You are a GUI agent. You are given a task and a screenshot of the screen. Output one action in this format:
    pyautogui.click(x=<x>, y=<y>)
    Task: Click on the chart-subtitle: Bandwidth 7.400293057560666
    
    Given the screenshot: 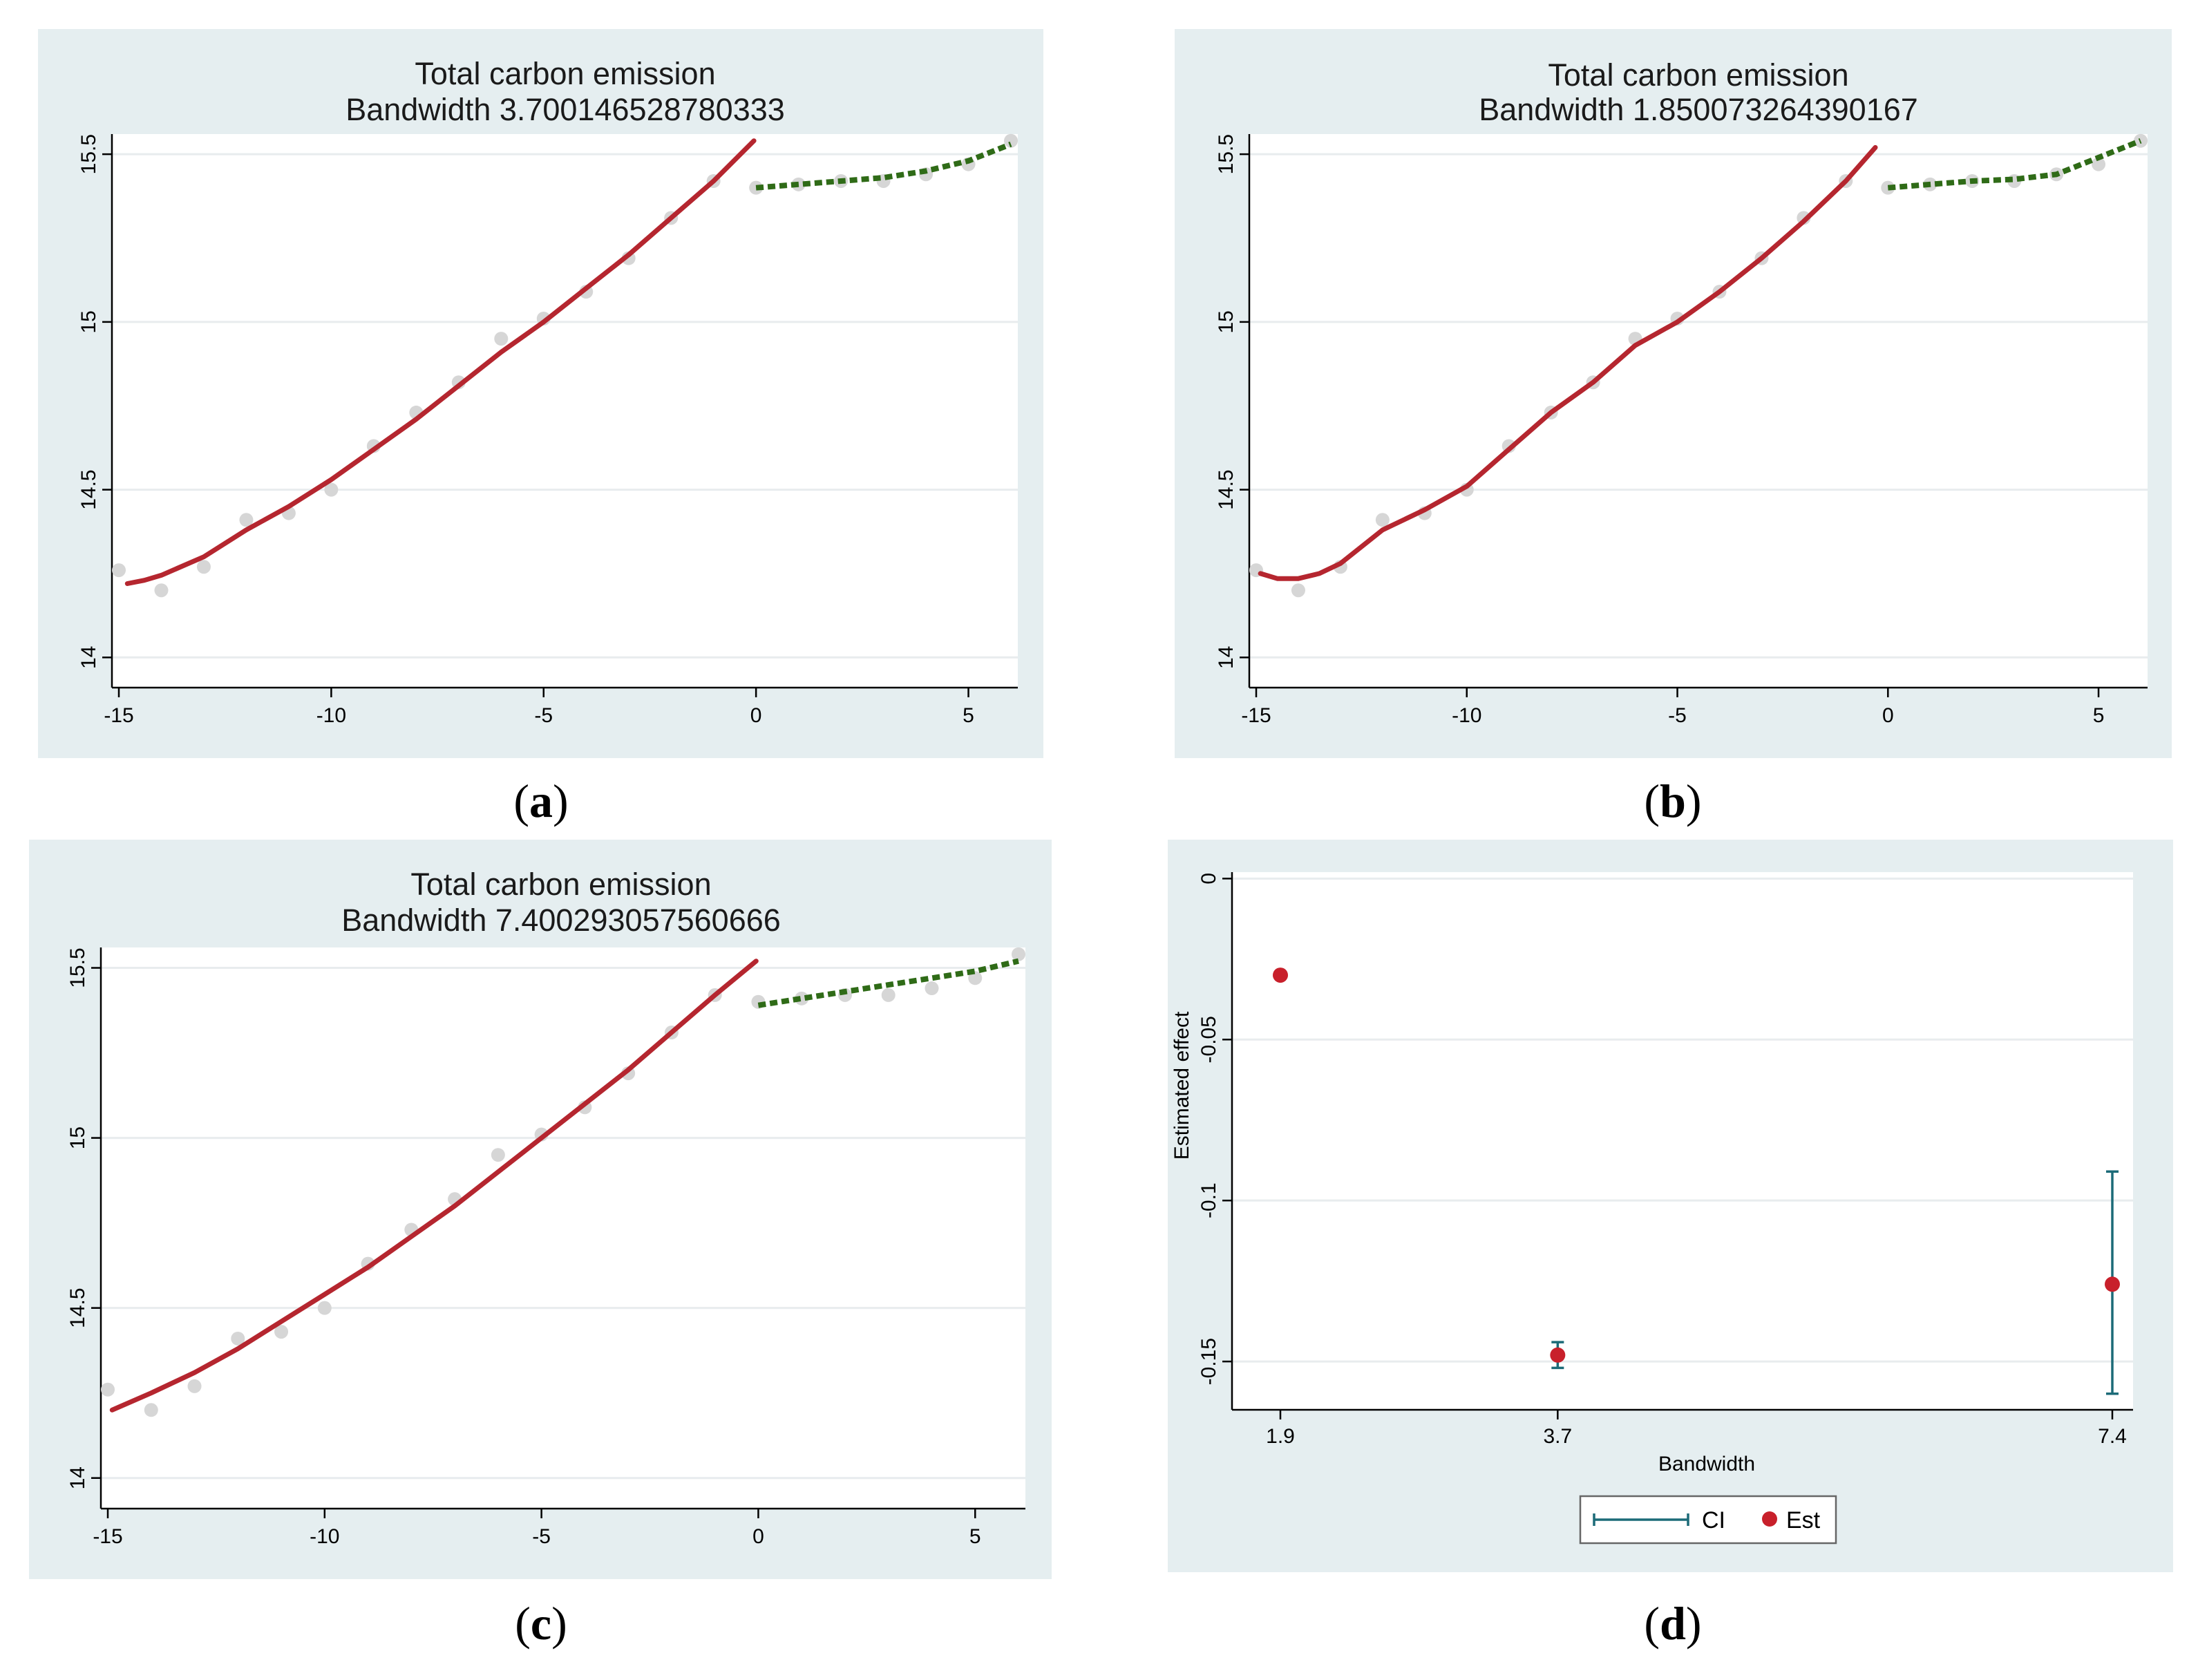 What is the action you would take?
    pyautogui.click(x=561, y=920)
    